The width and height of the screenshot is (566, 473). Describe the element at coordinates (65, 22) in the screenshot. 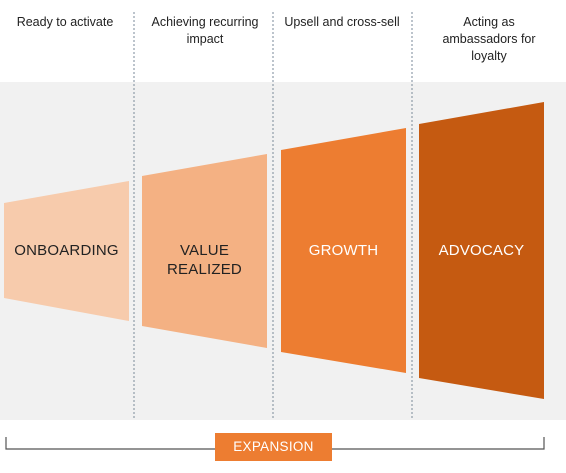

I see `stage-header-onboarding: Ready to activate` at that location.